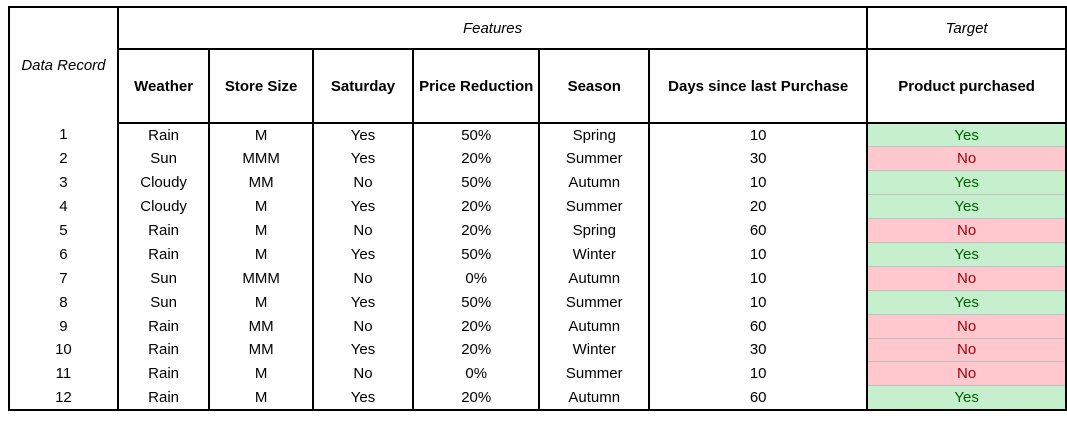 The height and width of the screenshot is (423, 1067). Describe the element at coordinates (63, 350) in the screenshot. I see `record-id-cell: 10` at that location.